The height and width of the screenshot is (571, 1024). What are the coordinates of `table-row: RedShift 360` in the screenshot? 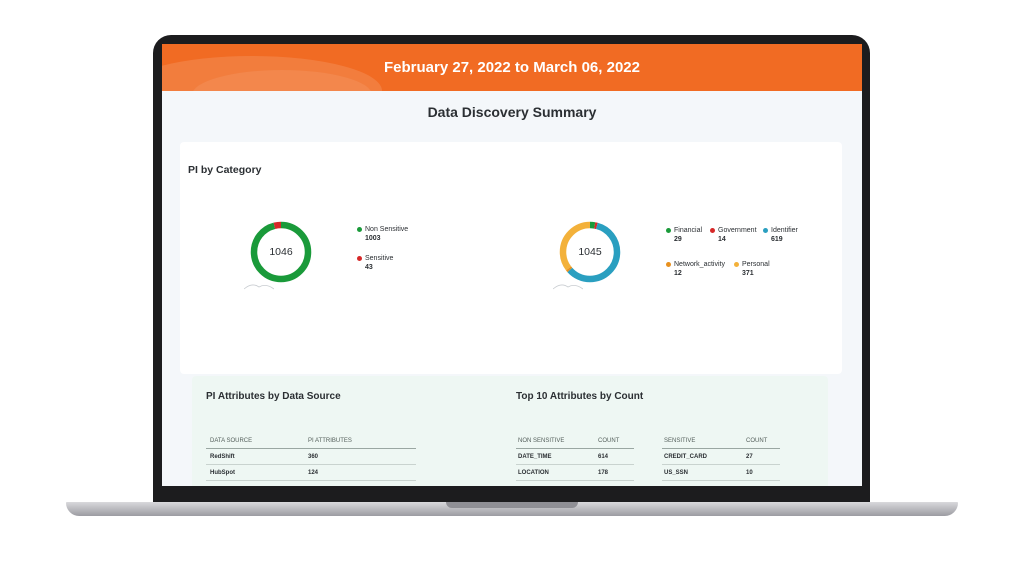 It's located at (311, 457).